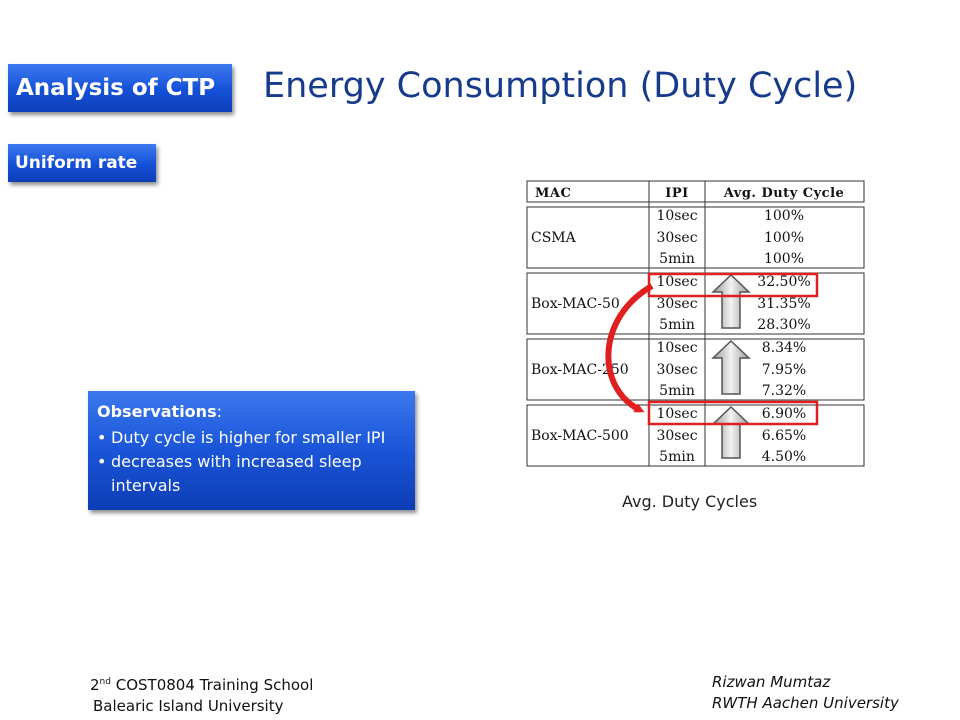 The image size is (960, 720). What do you see at coordinates (157, 411) in the screenshot?
I see `observations-heading: Observations` at bounding box center [157, 411].